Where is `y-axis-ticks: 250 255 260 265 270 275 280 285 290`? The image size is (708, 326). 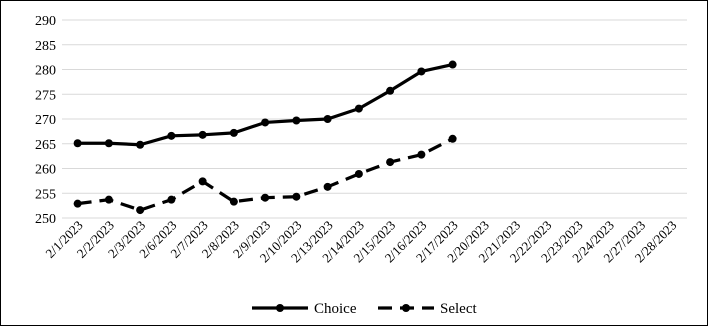 y-axis-ticks: 250 255 260 265 270 275 280 285 290 is located at coordinates (45, 120).